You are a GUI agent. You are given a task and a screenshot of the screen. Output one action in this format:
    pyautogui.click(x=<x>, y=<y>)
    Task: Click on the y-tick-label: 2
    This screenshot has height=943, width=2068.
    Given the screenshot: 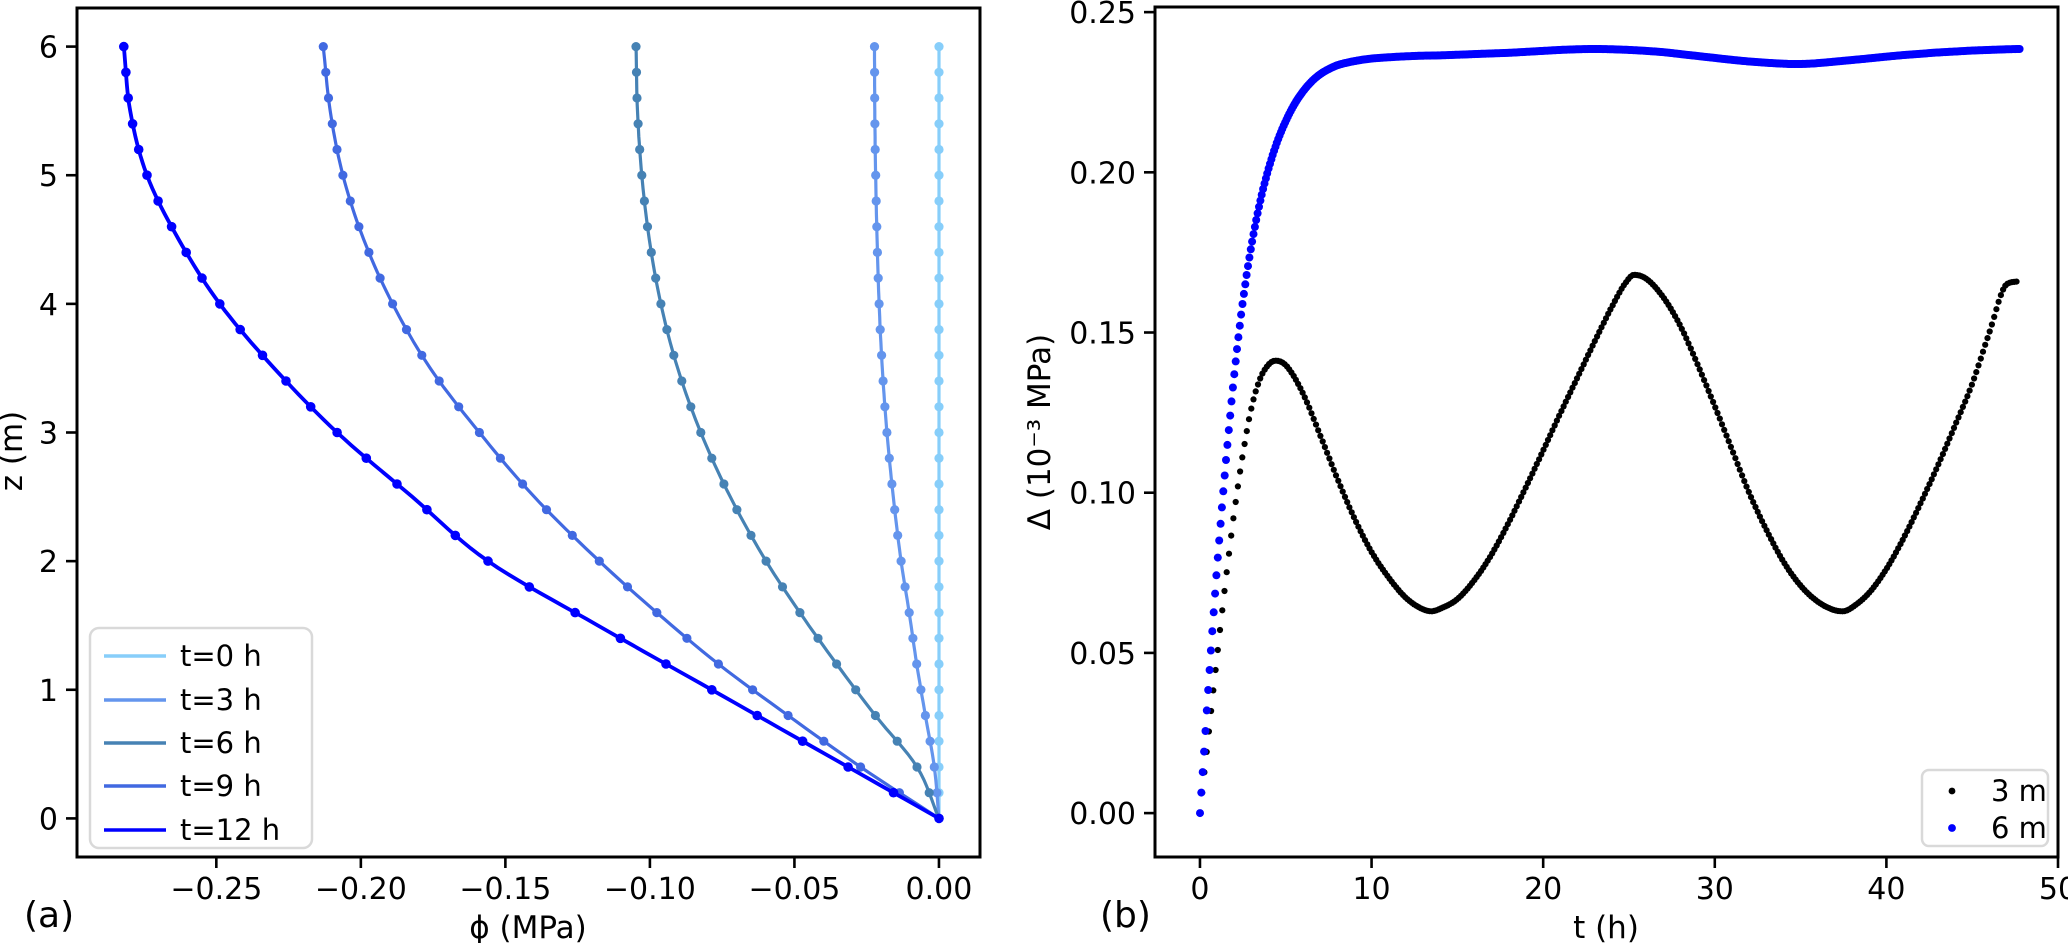 What is the action you would take?
    pyautogui.click(x=48, y=562)
    